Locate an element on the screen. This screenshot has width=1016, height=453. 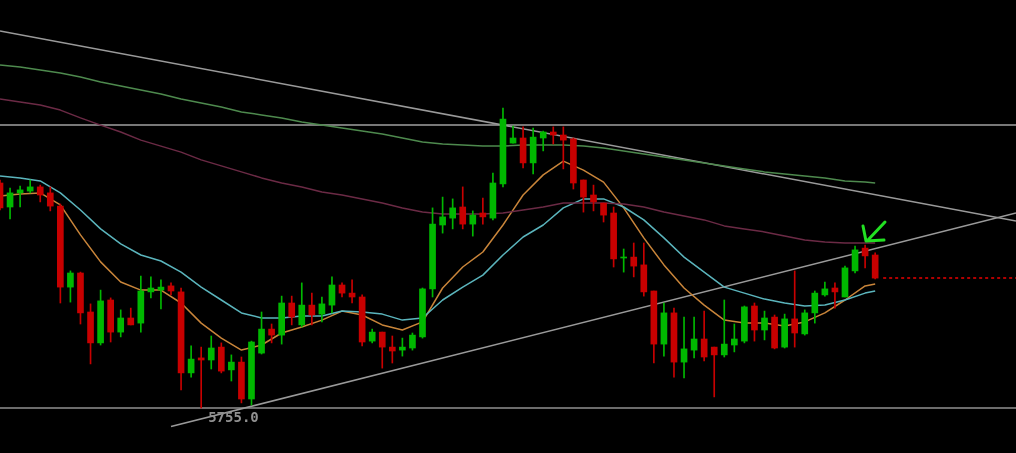
text: 5755.0 is located at coordinates (233, 416).